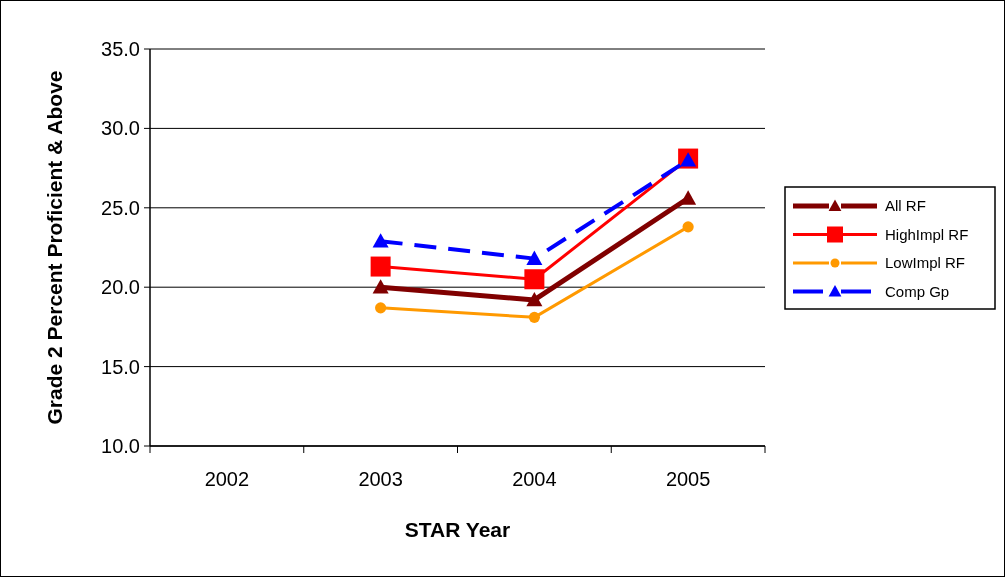 The height and width of the screenshot is (577, 1005). Describe the element at coordinates (120, 366) in the screenshot. I see `y-tick-label: 15.0` at that location.